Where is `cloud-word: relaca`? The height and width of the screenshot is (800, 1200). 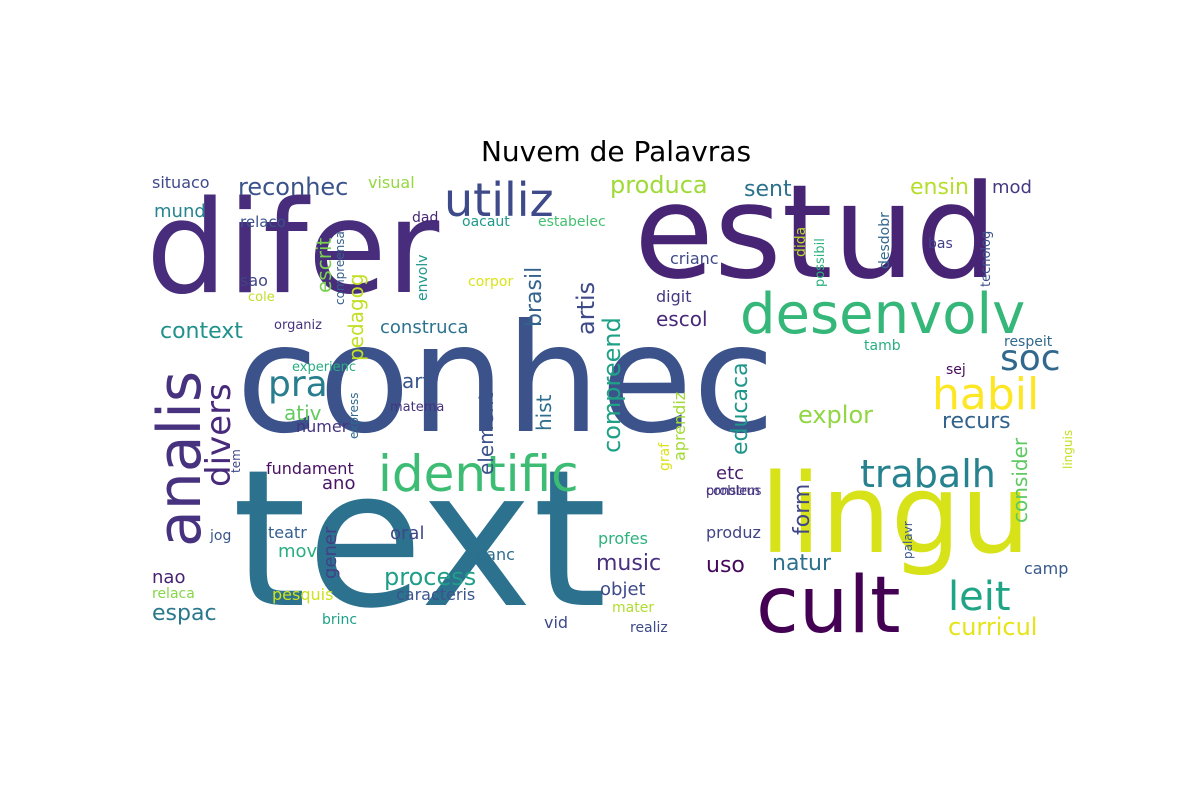 cloud-word: relaca is located at coordinates (173, 594).